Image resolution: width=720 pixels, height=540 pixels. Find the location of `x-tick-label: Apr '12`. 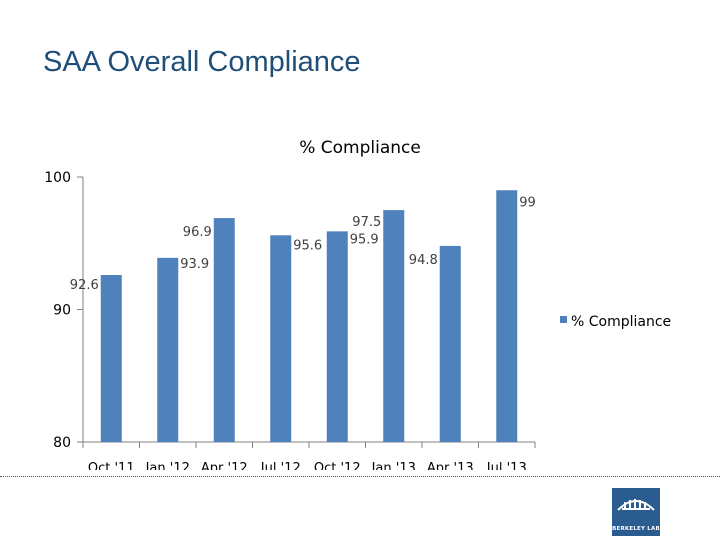

x-tick-label: Apr '12 is located at coordinates (224, 465).